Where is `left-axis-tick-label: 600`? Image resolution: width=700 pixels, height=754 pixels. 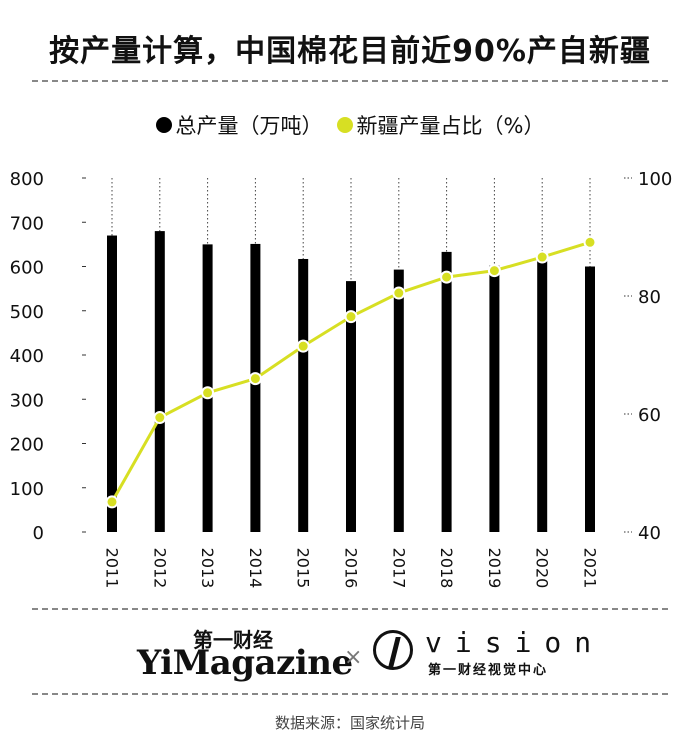 left-axis-tick-label: 600 is located at coordinates (27, 268).